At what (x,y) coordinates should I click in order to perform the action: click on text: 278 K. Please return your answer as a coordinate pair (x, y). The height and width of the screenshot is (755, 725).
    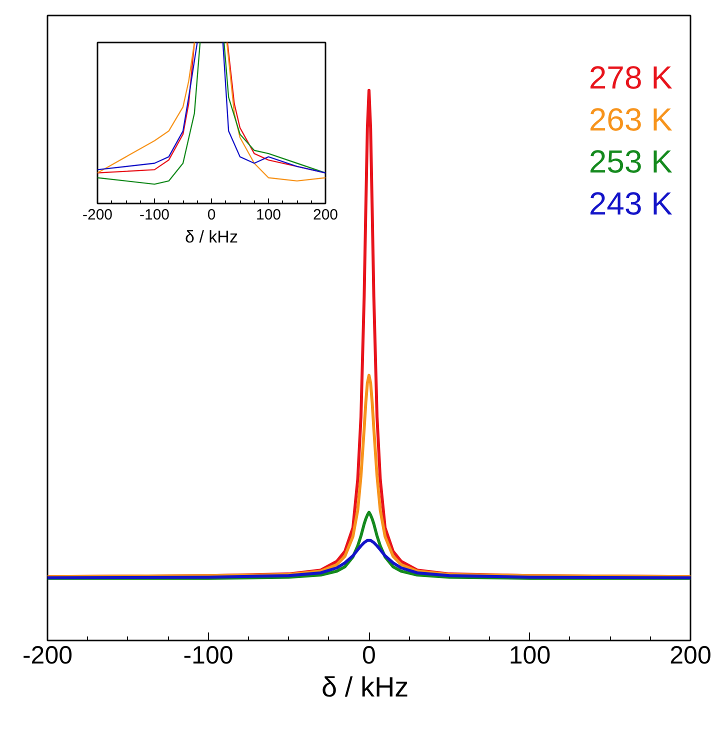
    Looking at the image, I should click on (630, 78).